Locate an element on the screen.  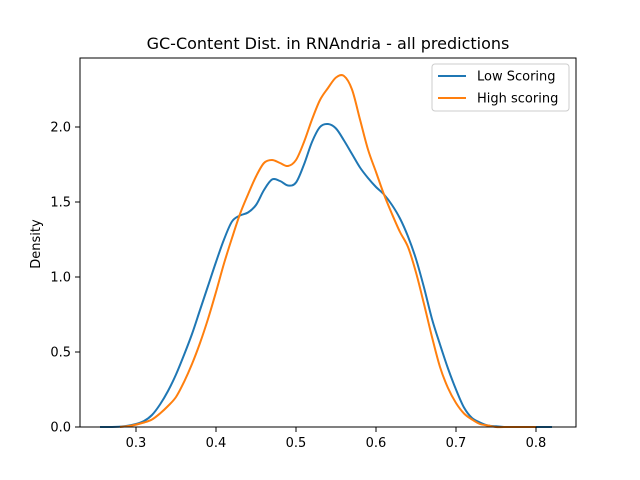
y-tick-label: 2.0 is located at coordinates (60, 128).